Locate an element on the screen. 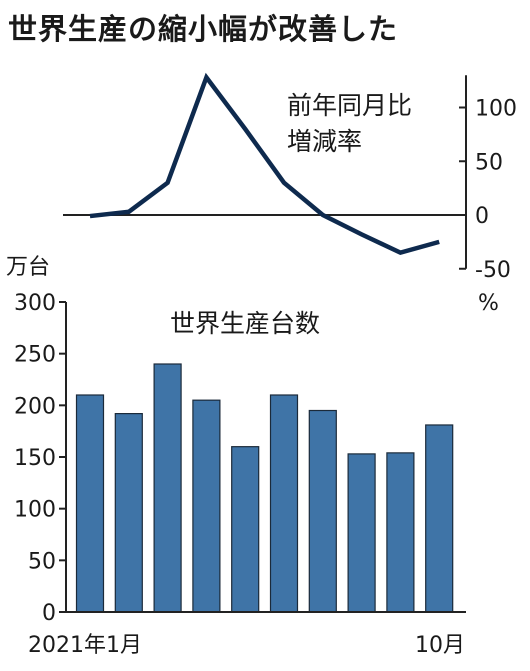 This screenshot has height=671, width=530. line-unit-label: % is located at coordinates (488, 303).